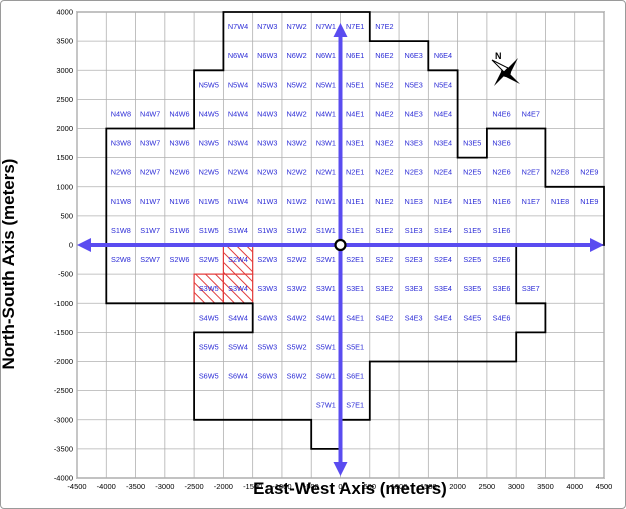 The width and height of the screenshot is (626, 509). What do you see at coordinates (414, 55) in the screenshot?
I see `cell-label-n6e3: N6E3` at bounding box center [414, 55].